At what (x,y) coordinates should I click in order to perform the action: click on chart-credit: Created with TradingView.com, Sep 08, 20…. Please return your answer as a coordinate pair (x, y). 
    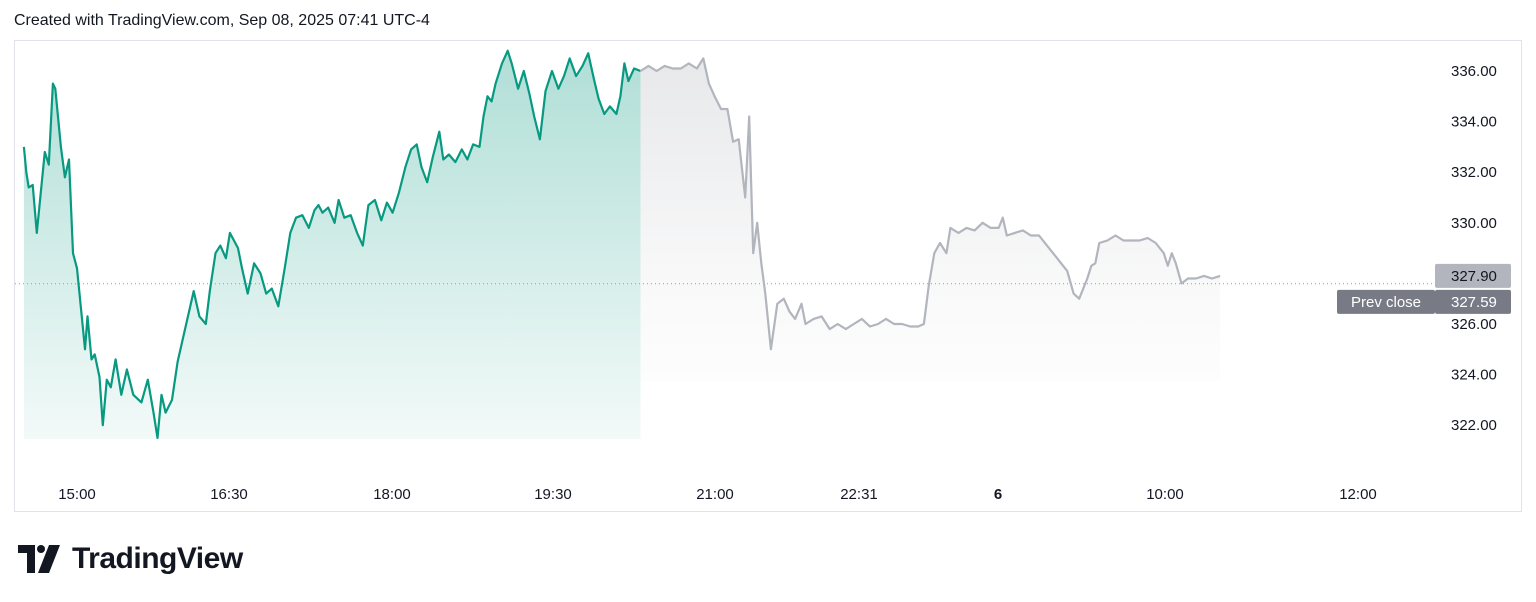
    Looking at the image, I should click on (222, 20).